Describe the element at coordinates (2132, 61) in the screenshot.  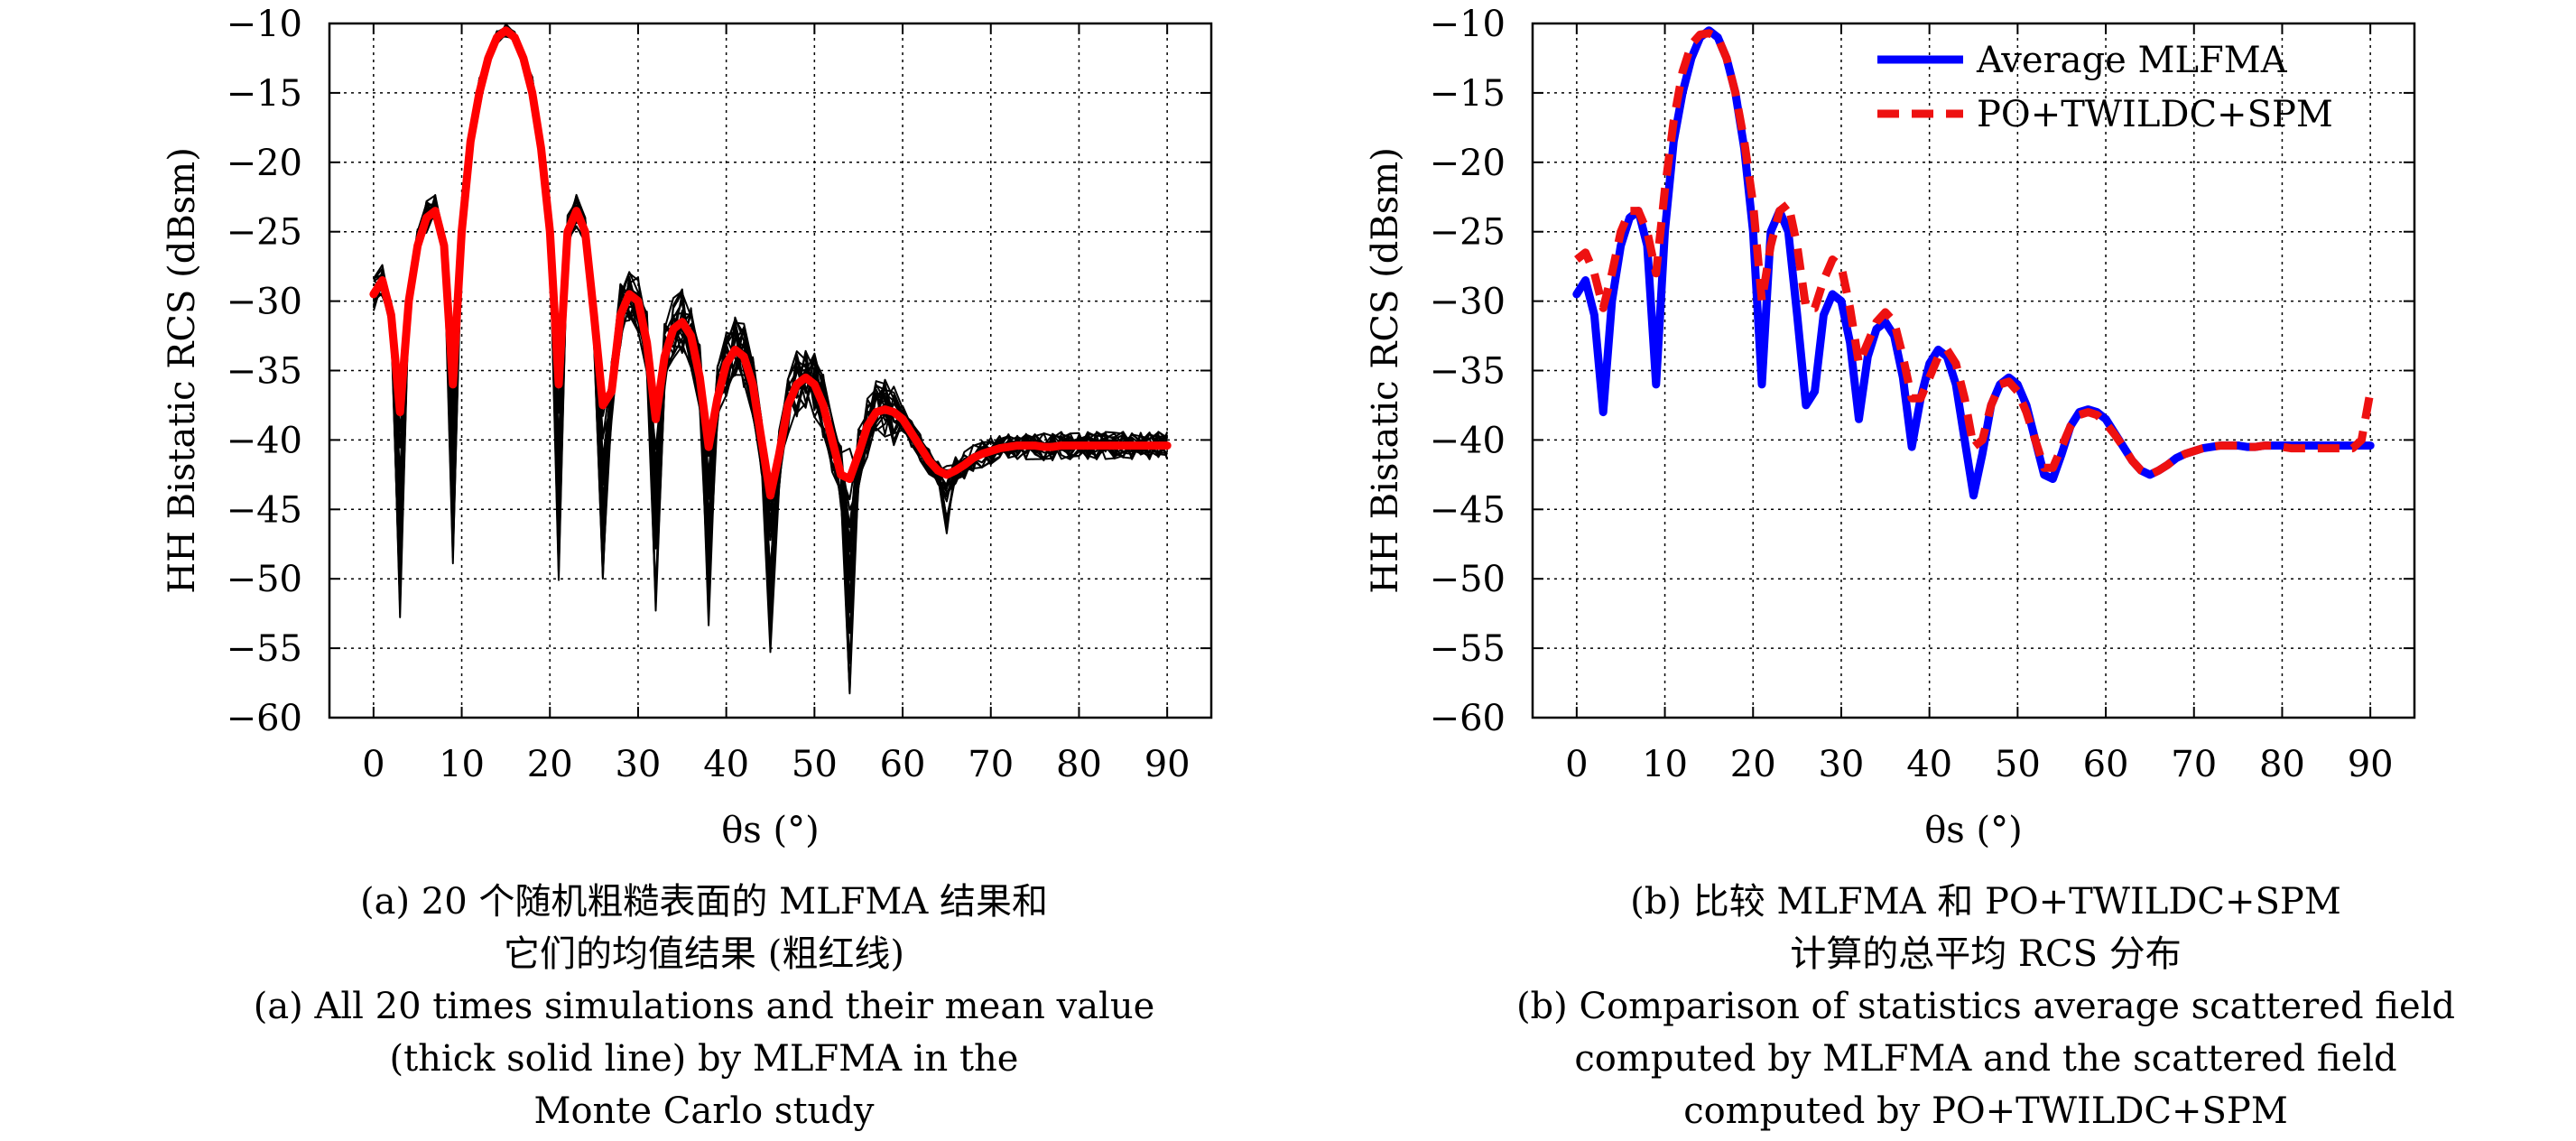
I see `legend-label: Average MLFMA` at that location.